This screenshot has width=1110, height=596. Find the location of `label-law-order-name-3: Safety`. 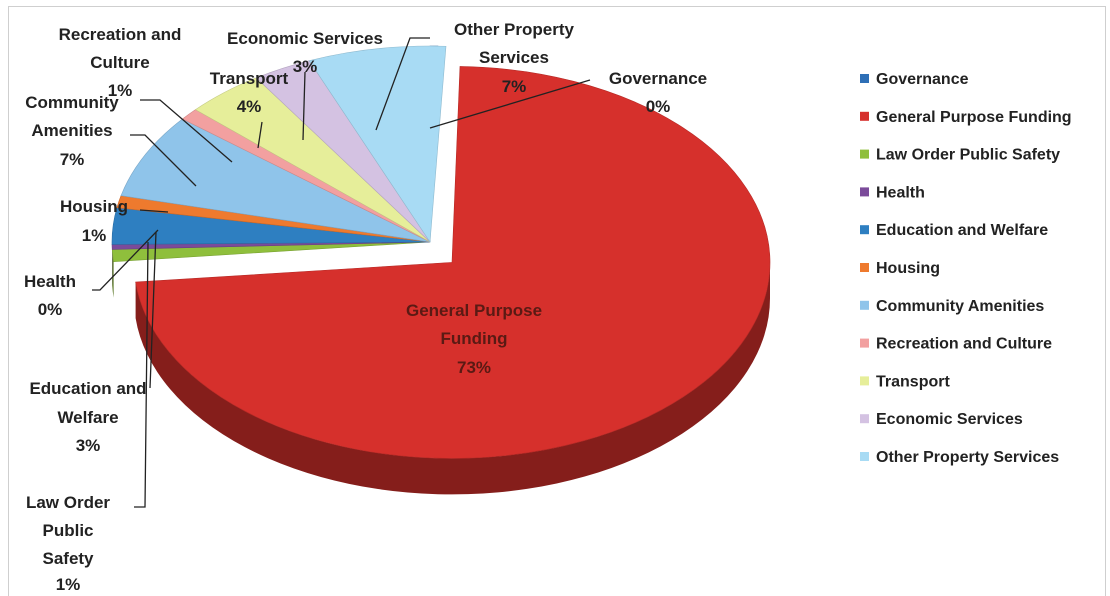

label-law-order-name-3: Safety is located at coordinates (68, 558).